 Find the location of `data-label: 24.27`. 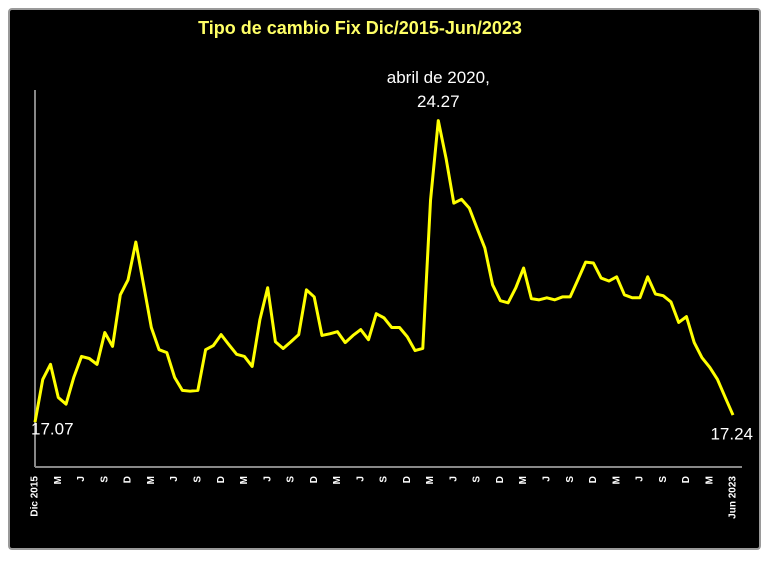

data-label: 24.27 is located at coordinates (438, 101).